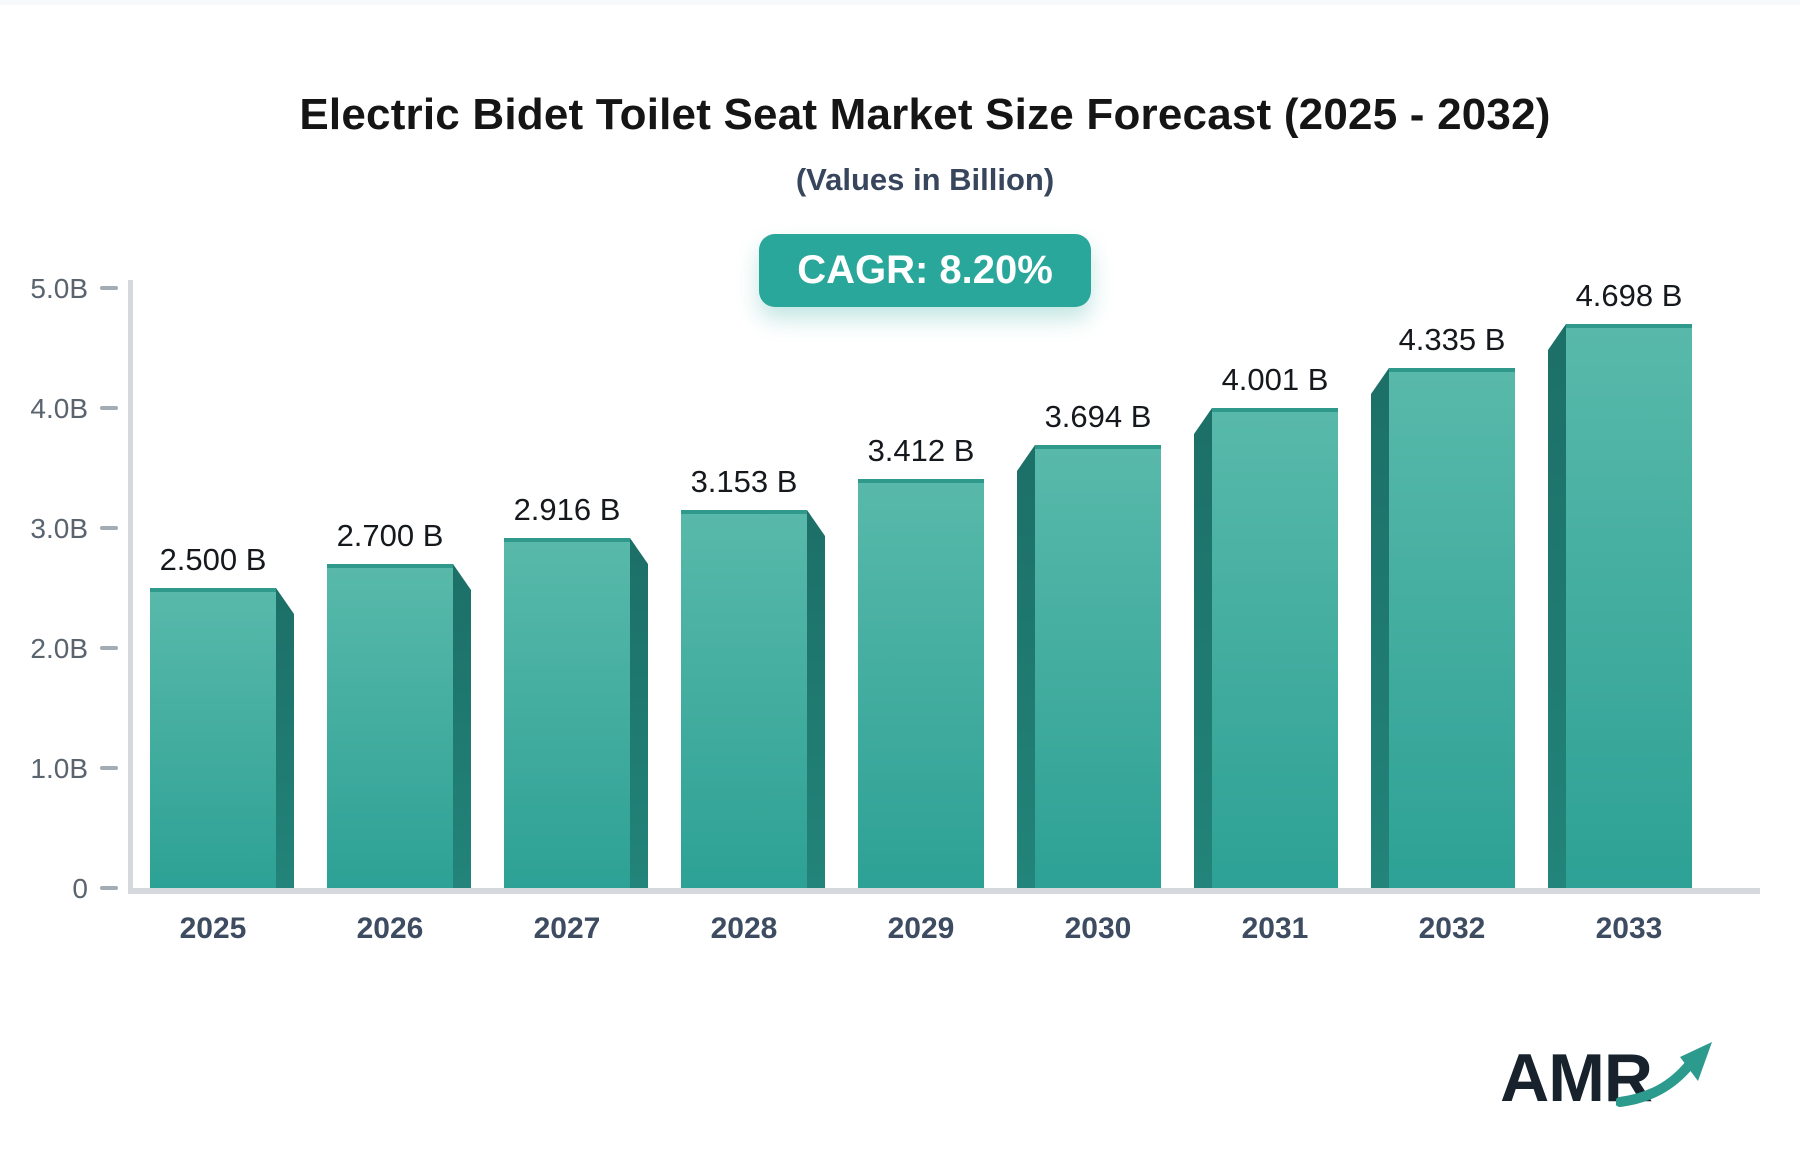  Describe the element at coordinates (1452, 928) in the screenshot. I see `x-axis-label-2032: 2032` at that location.